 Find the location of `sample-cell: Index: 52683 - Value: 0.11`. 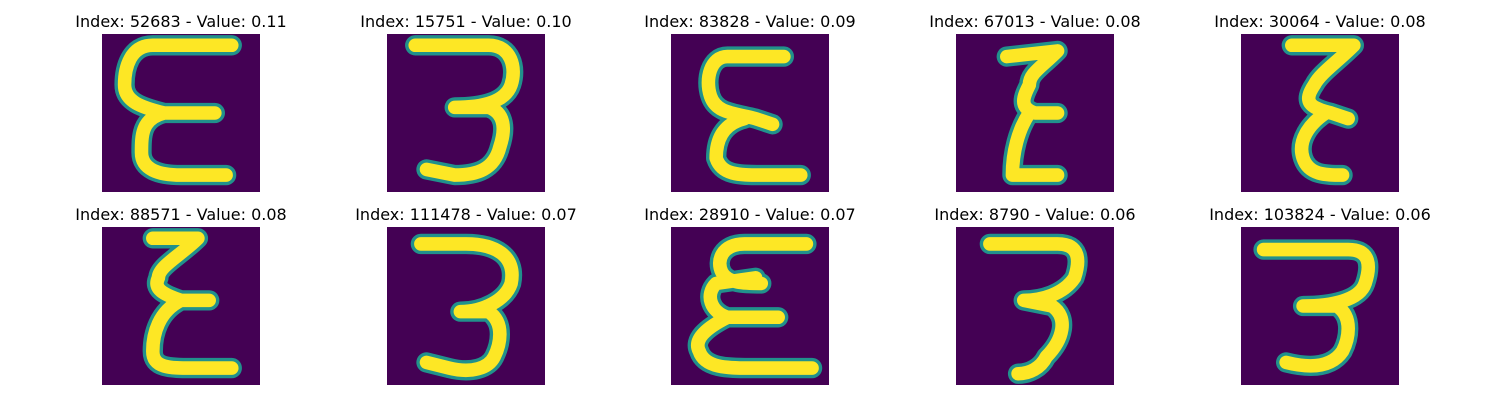

sample-cell: Index: 52683 - Value: 0.11 is located at coordinates (181, 107).